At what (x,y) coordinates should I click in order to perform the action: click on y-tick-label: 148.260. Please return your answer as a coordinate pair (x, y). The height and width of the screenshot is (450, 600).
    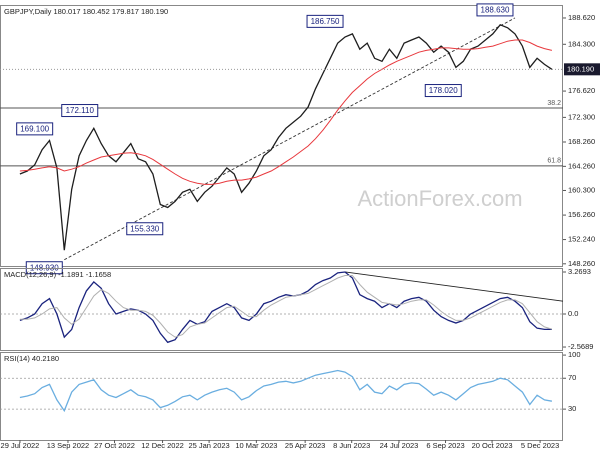
    Looking at the image, I should click on (581, 263).